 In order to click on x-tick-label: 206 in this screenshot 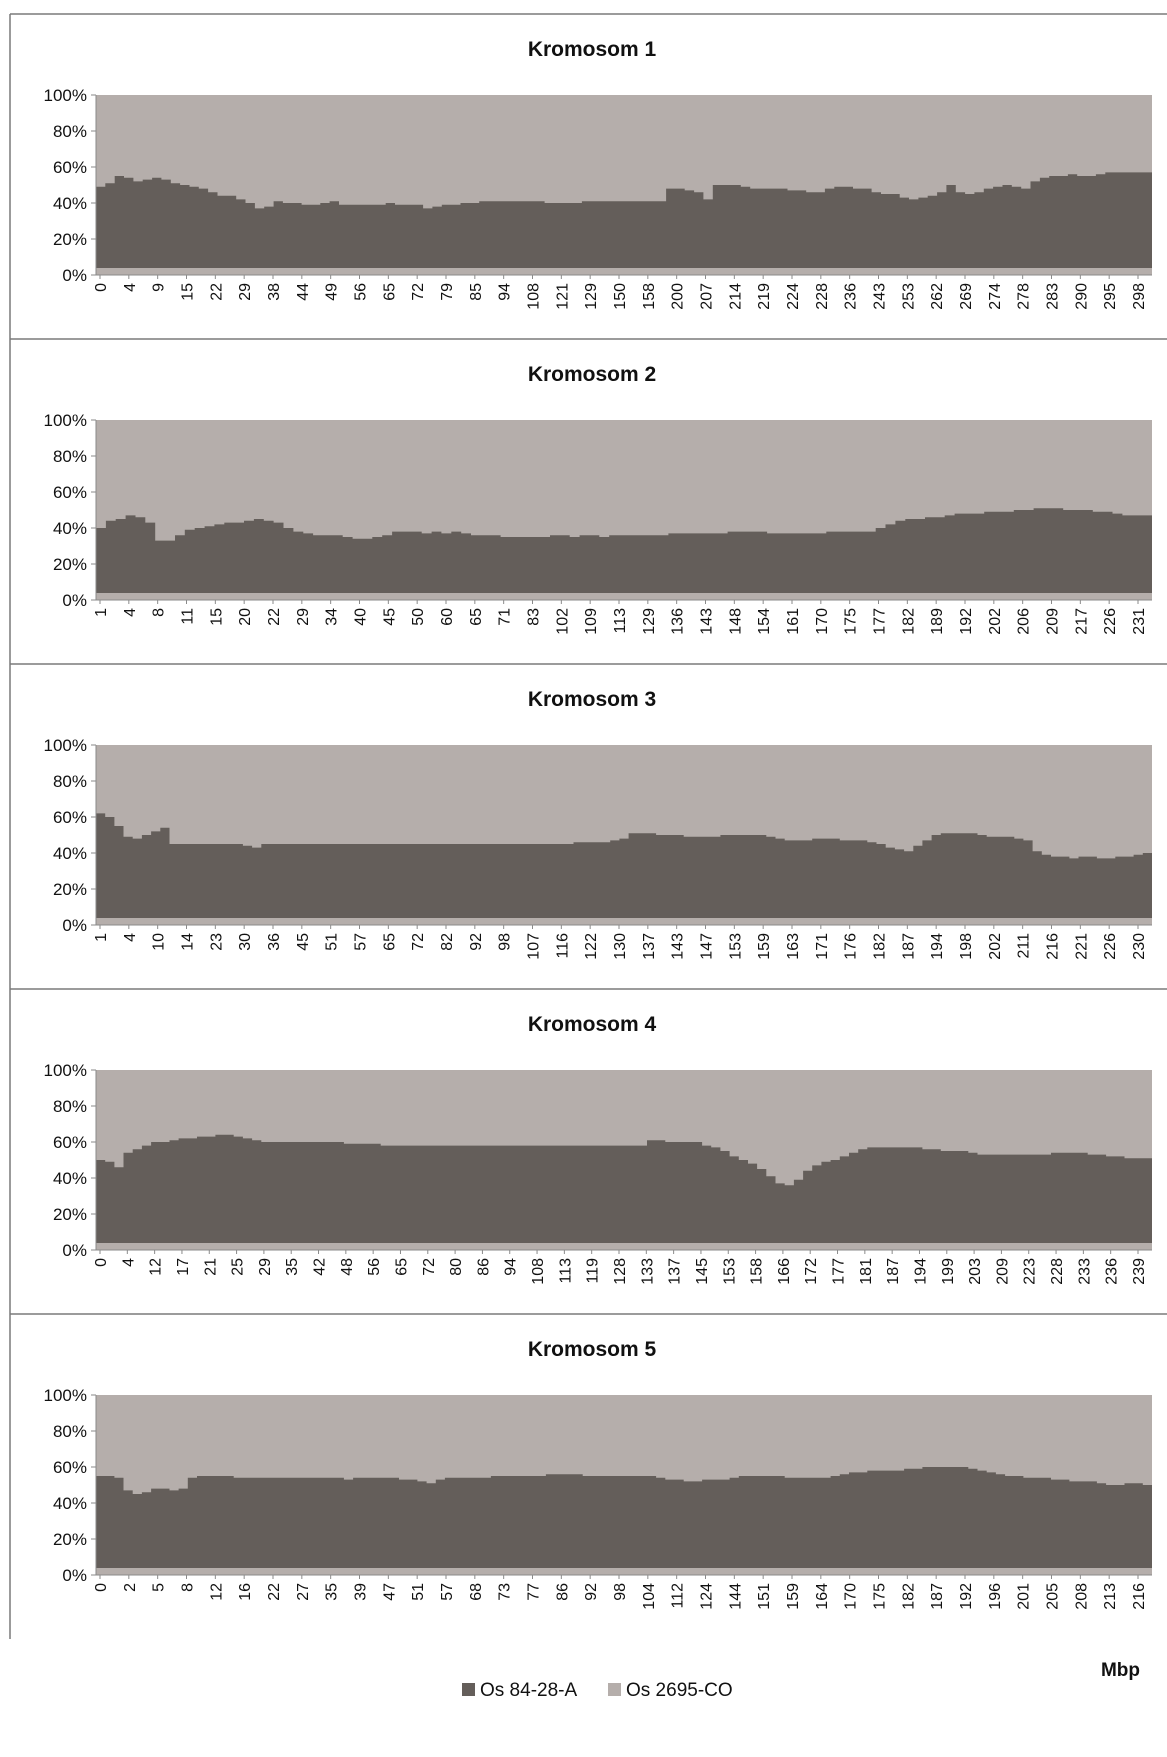, I will do `click(1024, 621)`.